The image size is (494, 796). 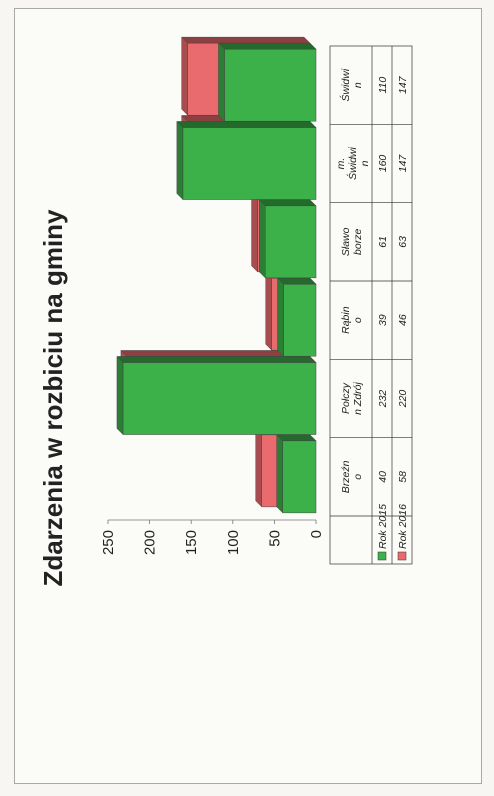 What do you see at coordinates (403, 399) in the screenshot?
I see `data-cell: 220` at bounding box center [403, 399].